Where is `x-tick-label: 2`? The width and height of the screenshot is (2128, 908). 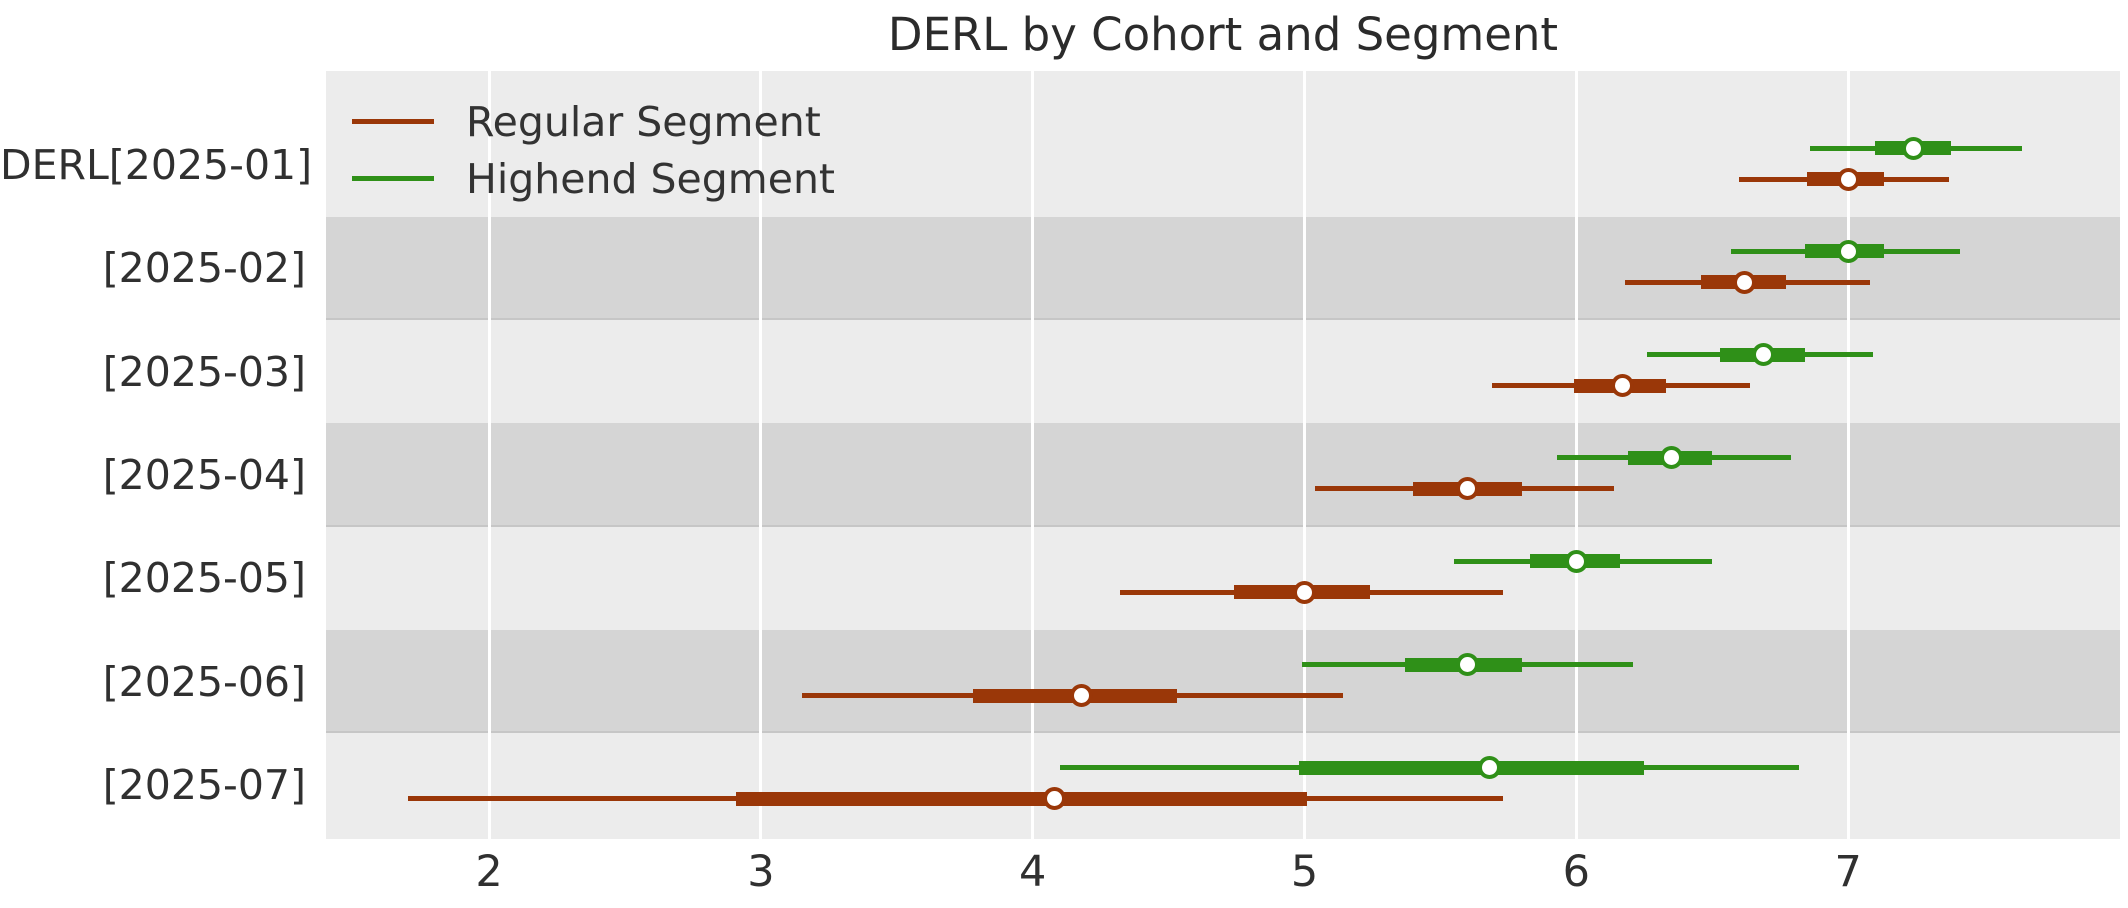 x-tick-label: 2 is located at coordinates (489, 872).